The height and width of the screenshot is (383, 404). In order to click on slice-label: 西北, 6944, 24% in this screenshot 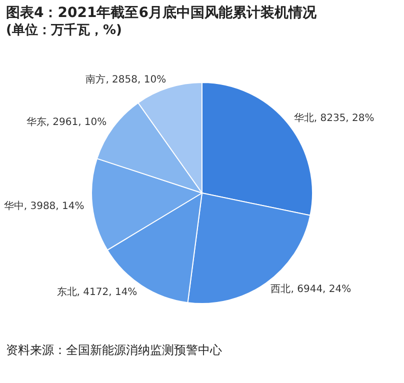, I will do `click(311, 289)`.